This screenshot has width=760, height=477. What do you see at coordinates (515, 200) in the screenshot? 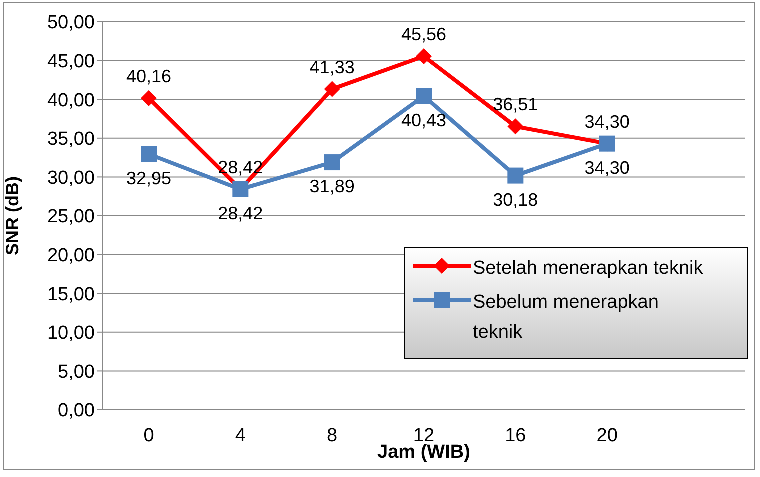
I see `data-label: 30,18` at bounding box center [515, 200].